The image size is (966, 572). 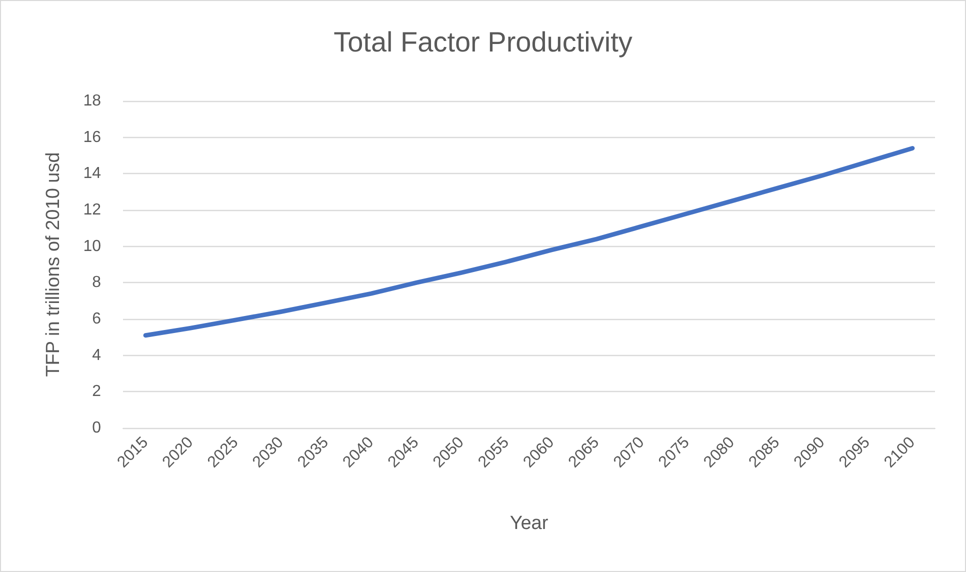 What do you see at coordinates (92, 246) in the screenshot?
I see `y-tick-label: 10` at bounding box center [92, 246].